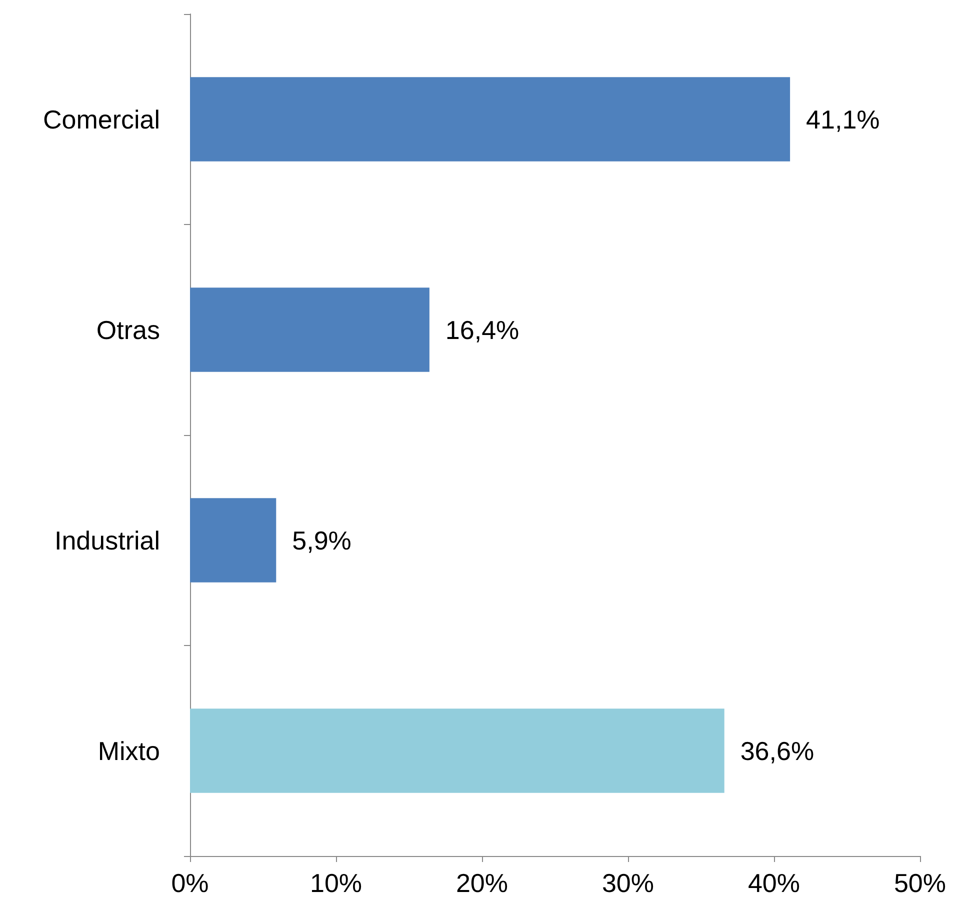 The height and width of the screenshot is (916, 957). I want to click on x-tick-label: 20%, so click(482, 883).